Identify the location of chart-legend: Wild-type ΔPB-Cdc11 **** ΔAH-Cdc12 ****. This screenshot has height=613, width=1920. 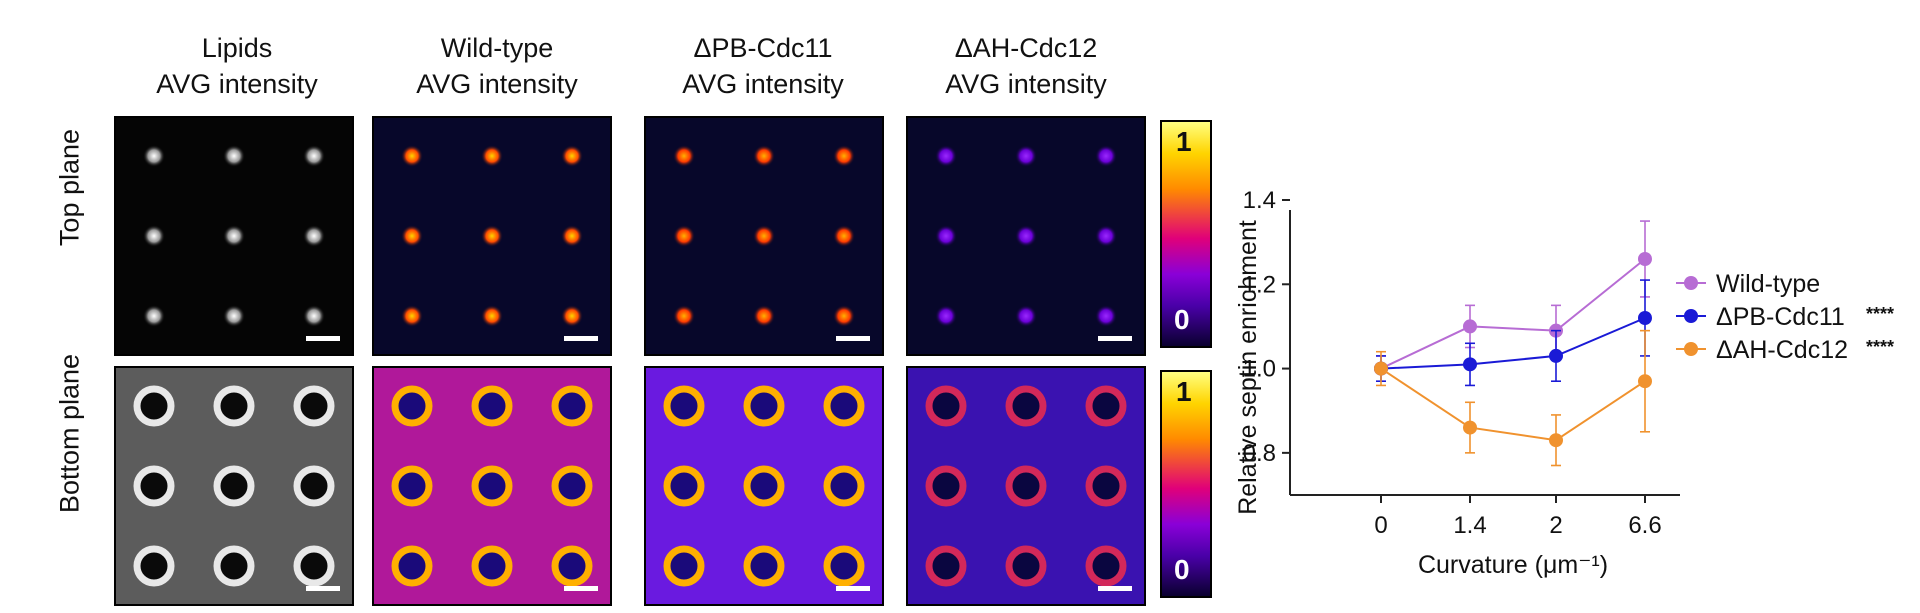
(1785, 317).